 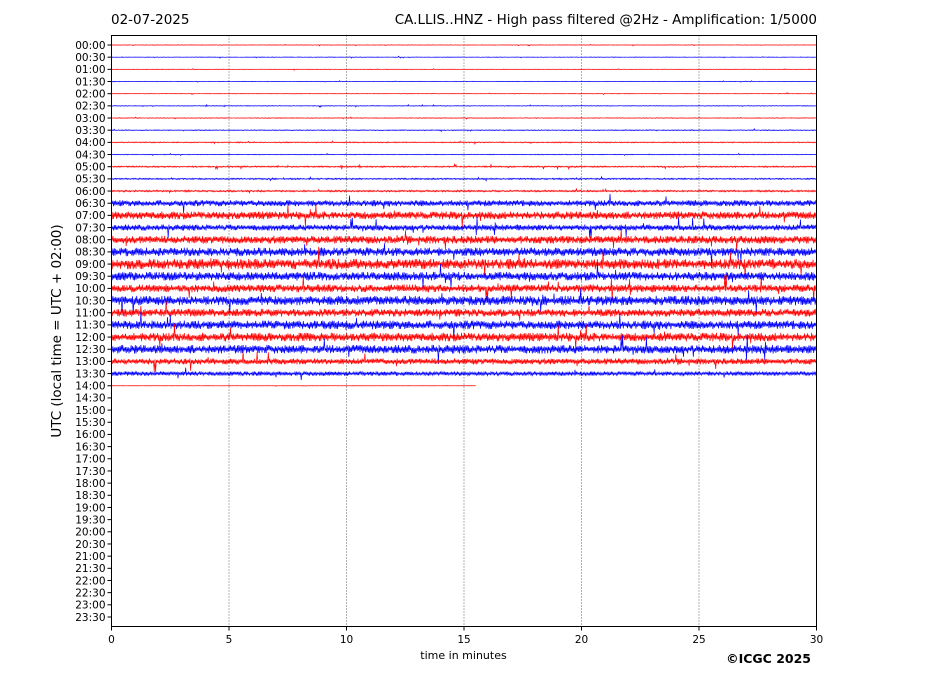 What do you see at coordinates (90, 46) in the screenshot?
I see `y-tick-label: 00:00` at bounding box center [90, 46].